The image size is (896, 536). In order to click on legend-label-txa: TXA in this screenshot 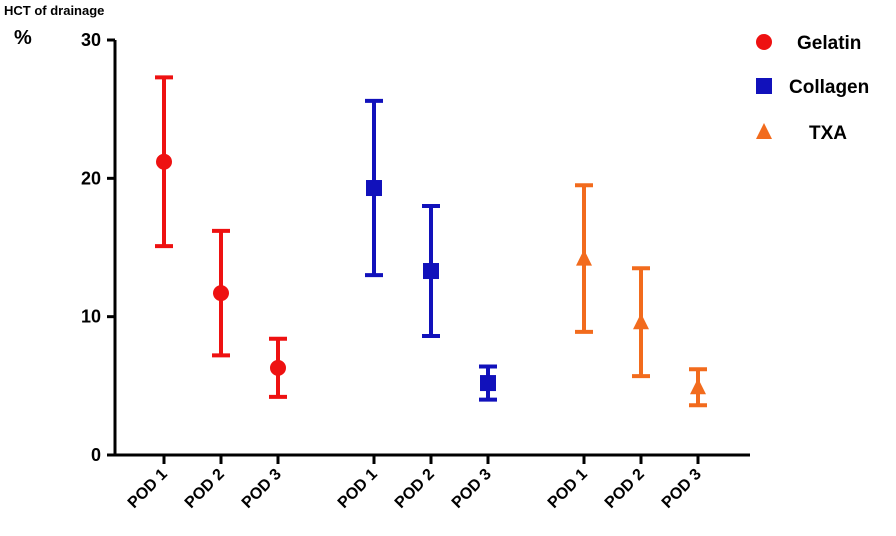, I will do `click(828, 133)`.